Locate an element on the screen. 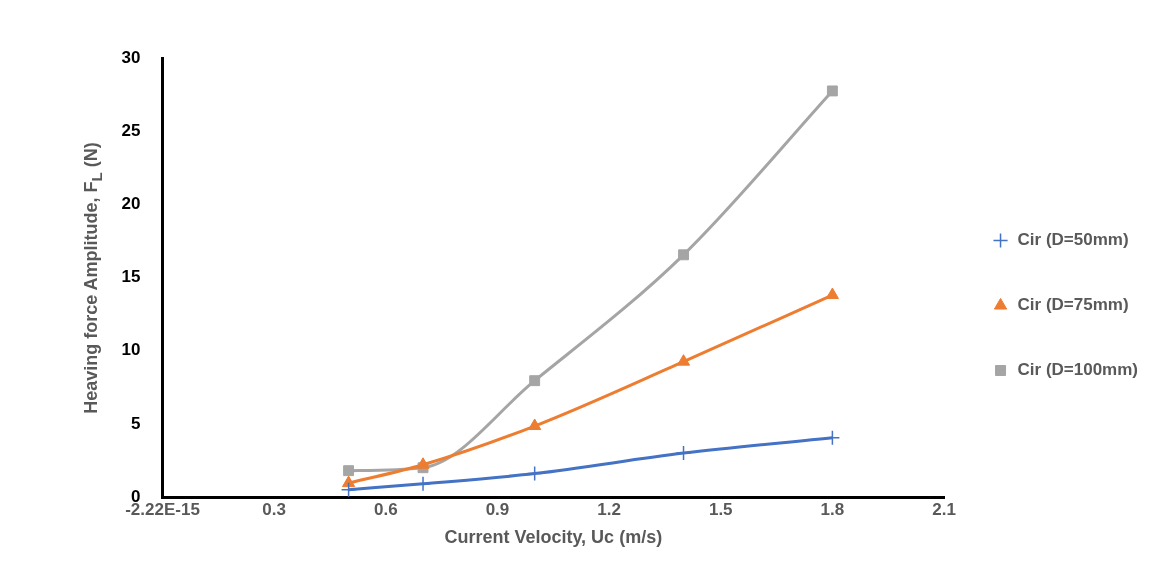 This screenshot has height=563, width=1169. y-tick-label: 20 is located at coordinates (131, 204).